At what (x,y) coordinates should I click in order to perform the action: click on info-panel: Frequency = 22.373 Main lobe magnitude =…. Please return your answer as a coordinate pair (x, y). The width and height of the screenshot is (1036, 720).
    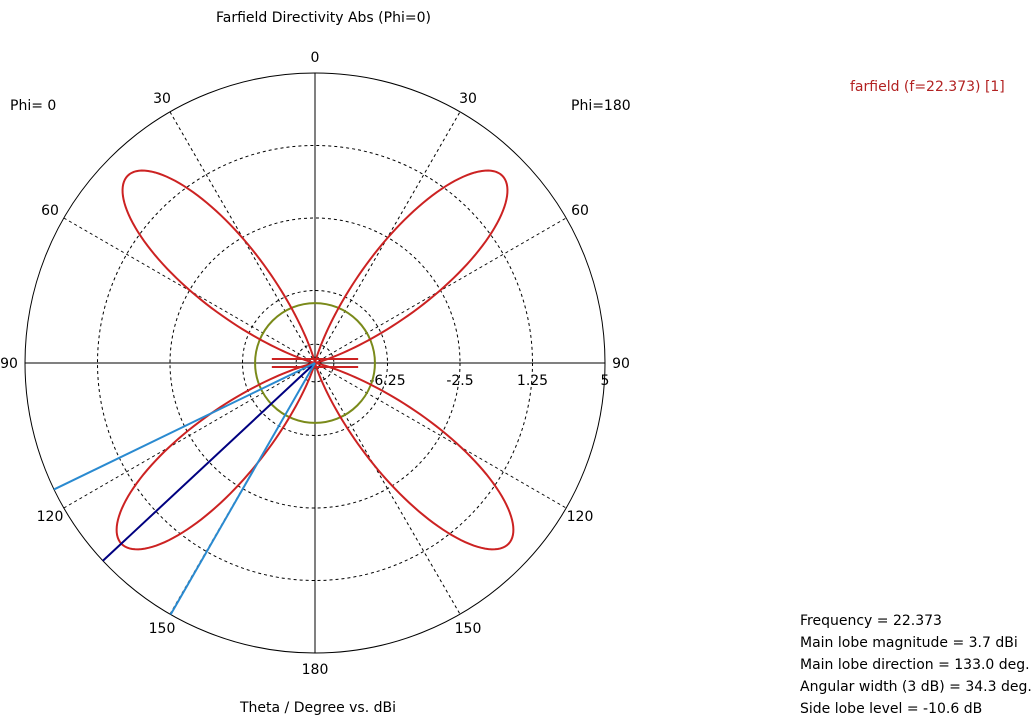
    Looking at the image, I should click on (916, 665).